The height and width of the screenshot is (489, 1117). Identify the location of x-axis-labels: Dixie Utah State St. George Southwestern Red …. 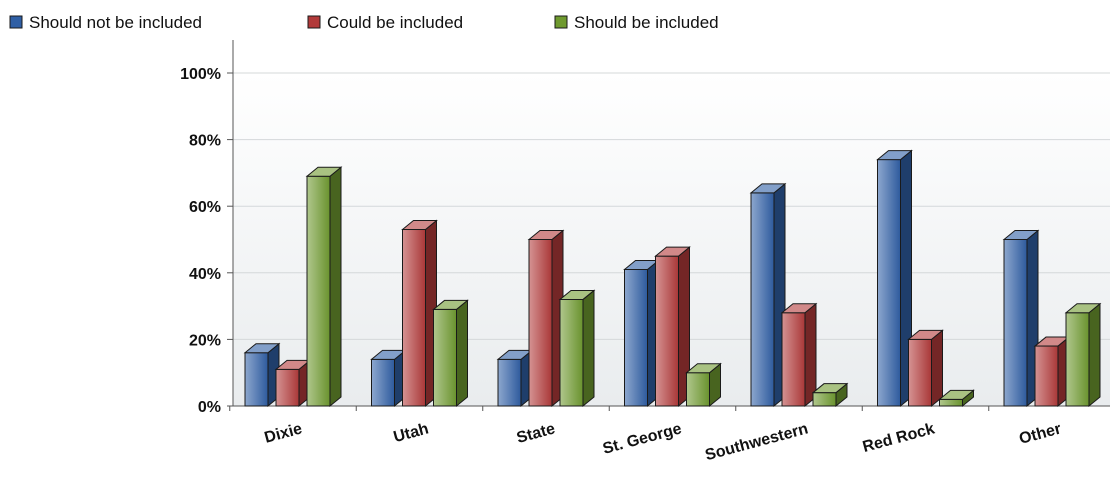
(663, 442).